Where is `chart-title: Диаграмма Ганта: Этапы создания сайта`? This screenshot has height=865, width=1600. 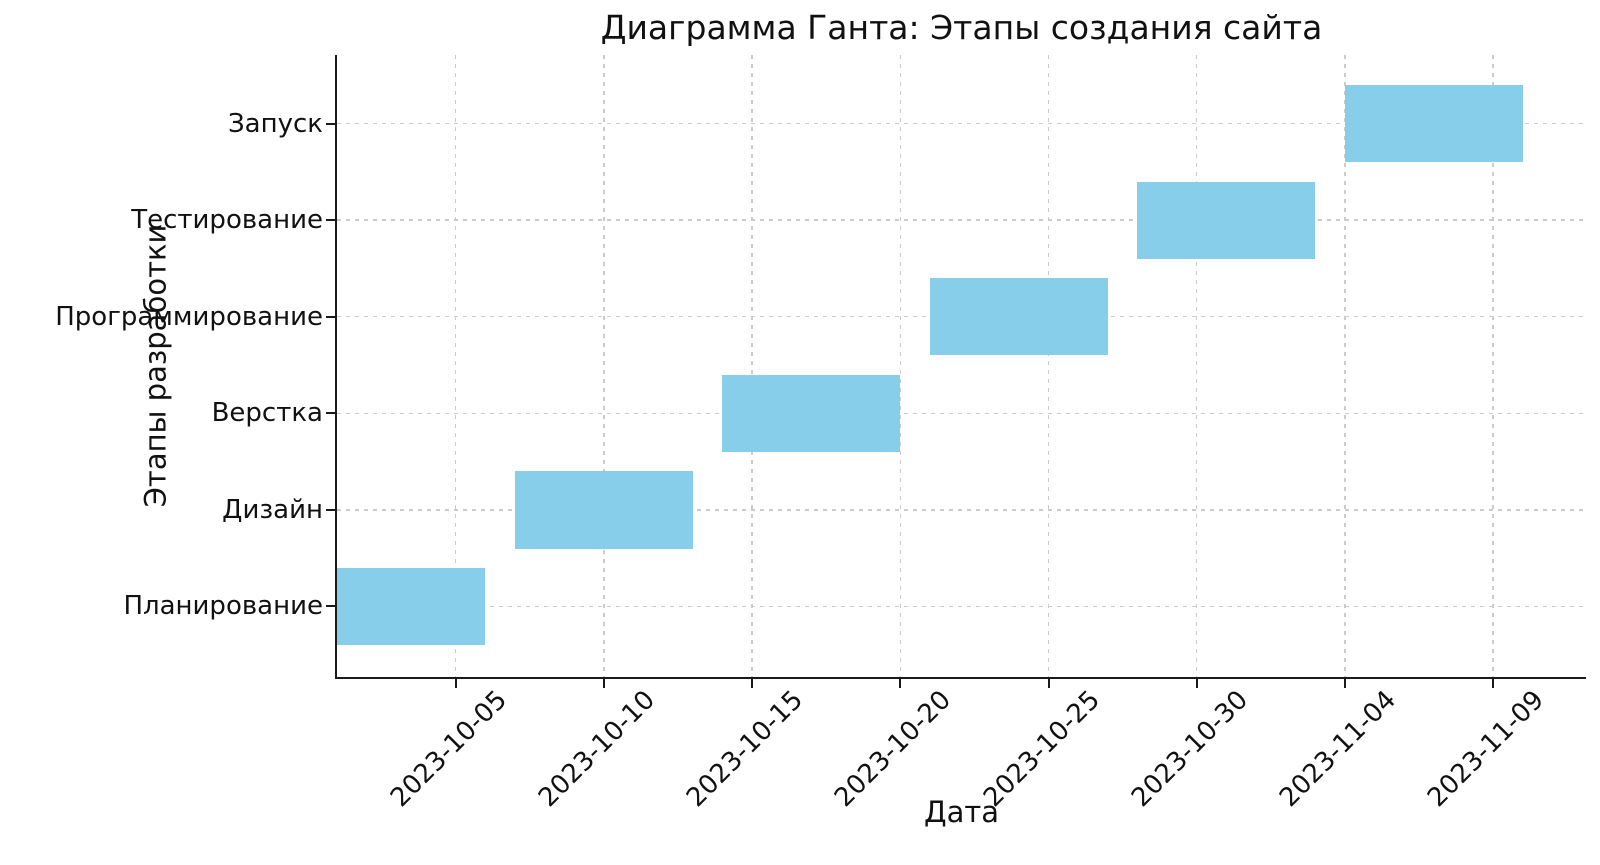 chart-title: Диаграмма Ганта: Этапы создания сайта is located at coordinates (961, 27).